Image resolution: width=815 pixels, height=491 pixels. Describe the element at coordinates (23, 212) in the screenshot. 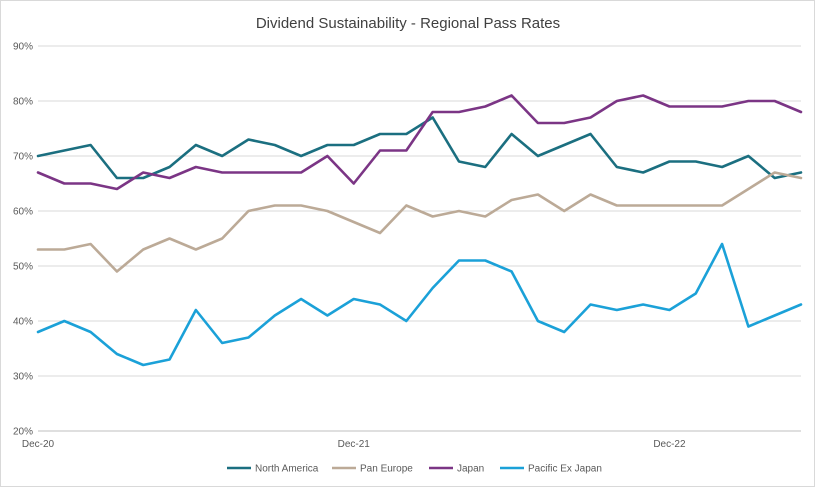

I see `y-tick-label: 60%` at that location.